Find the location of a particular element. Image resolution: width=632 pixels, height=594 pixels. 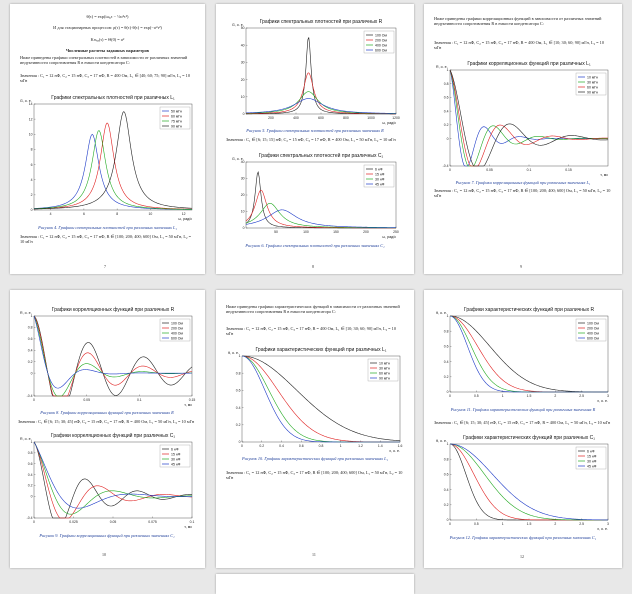

y-axis-label: G, о. е. is located at coordinates (238, 159).